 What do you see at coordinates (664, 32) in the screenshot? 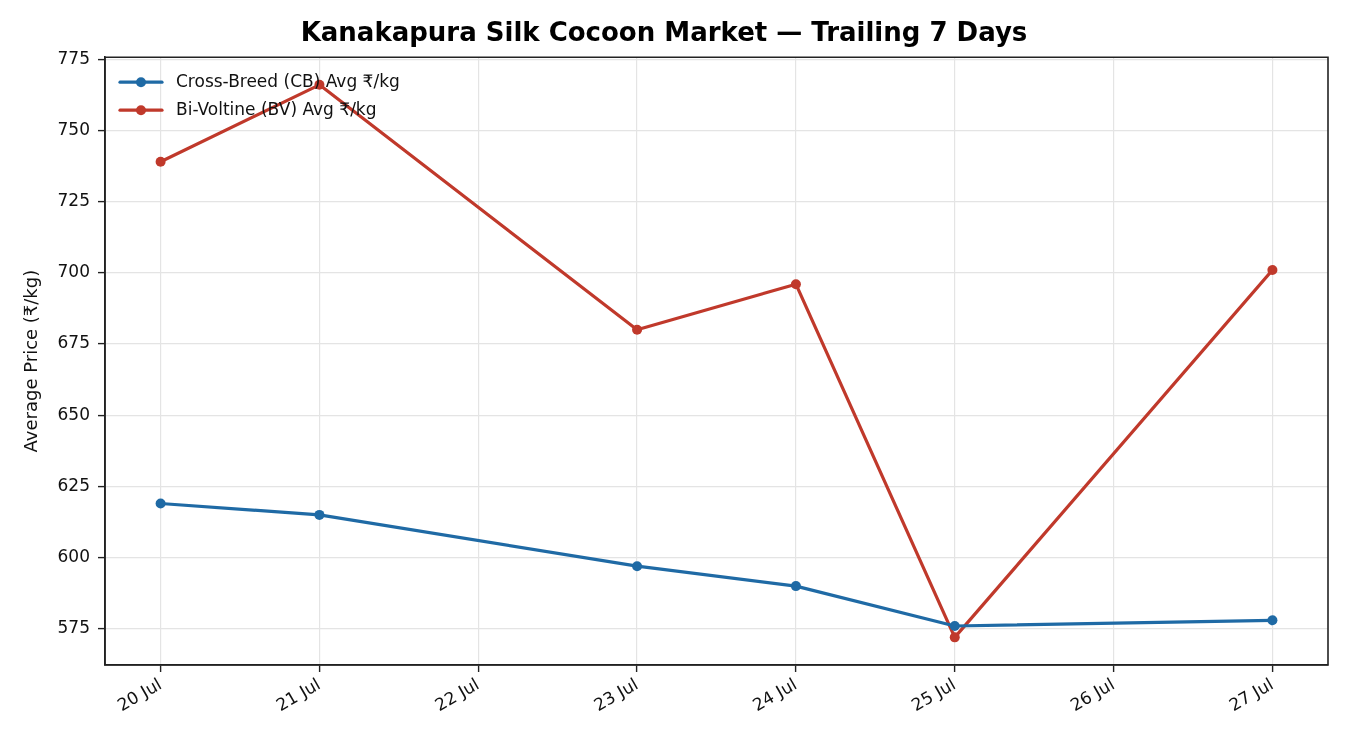
I see `chart-title: Kanakapura Silk Cocoon Market — Trailing 7 Days` at bounding box center [664, 32].